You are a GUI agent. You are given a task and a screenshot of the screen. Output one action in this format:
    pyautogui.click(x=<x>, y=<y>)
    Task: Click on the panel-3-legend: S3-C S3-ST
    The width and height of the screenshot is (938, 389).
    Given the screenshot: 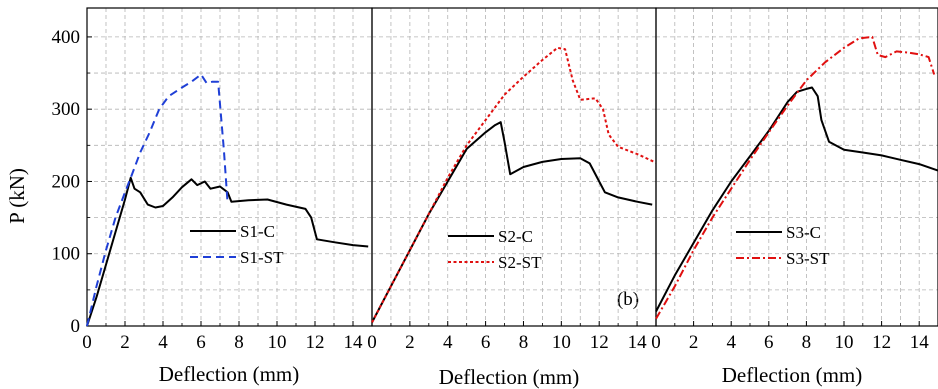 What is the action you would take?
    pyautogui.click(x=783, y=245)
    